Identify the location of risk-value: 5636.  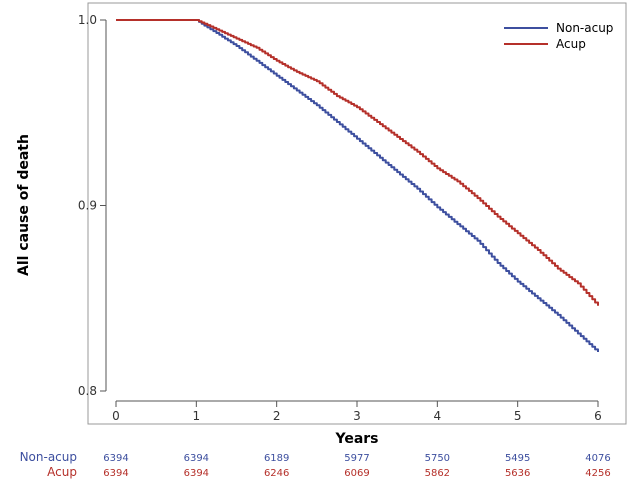
(517, 473).